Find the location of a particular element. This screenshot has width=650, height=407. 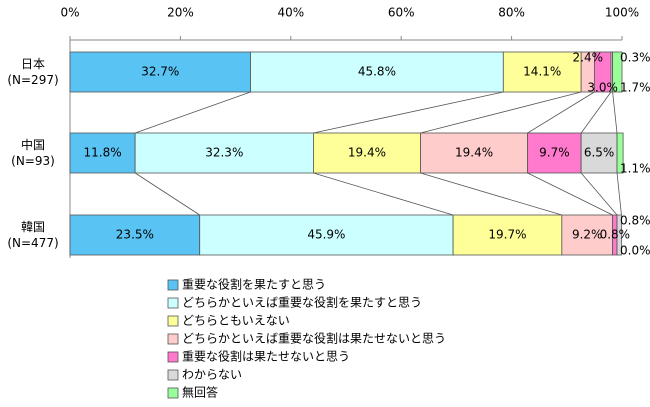

value-label: 9.2% is located at coordinates (587, 235).